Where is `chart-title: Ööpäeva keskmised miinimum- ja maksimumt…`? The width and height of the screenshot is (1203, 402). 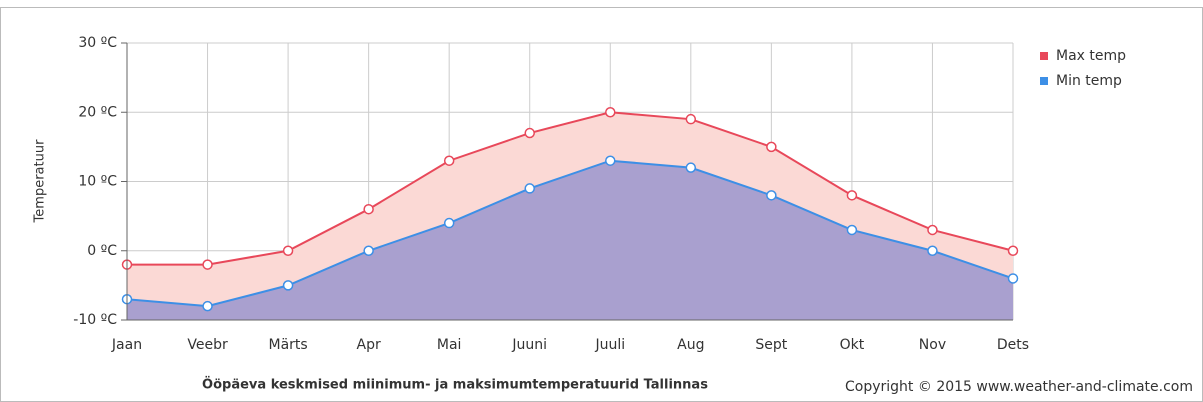 chart-title: Ööpäeva keskmised miinimum- ja maksimumt… is located at coordinates (455, 385).